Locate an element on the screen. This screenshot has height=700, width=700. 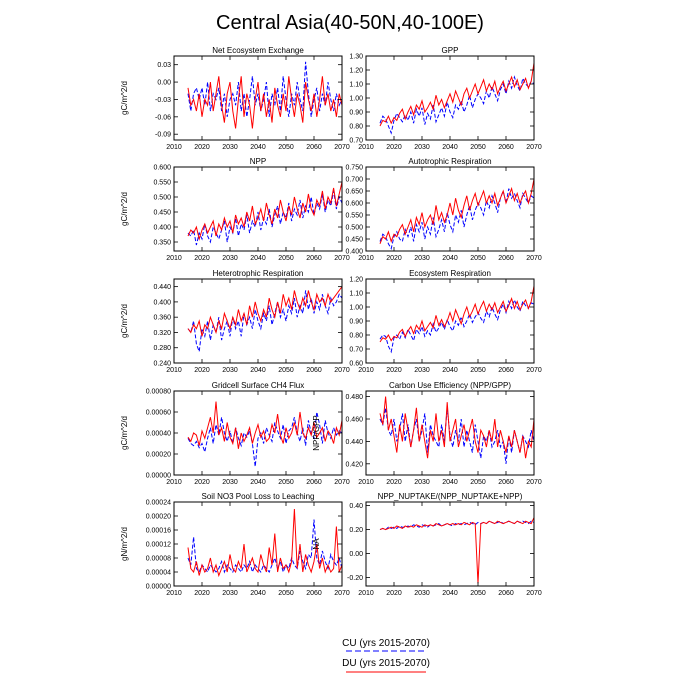
y-tick-label: 0.750 is located at coordinates (354, 168).